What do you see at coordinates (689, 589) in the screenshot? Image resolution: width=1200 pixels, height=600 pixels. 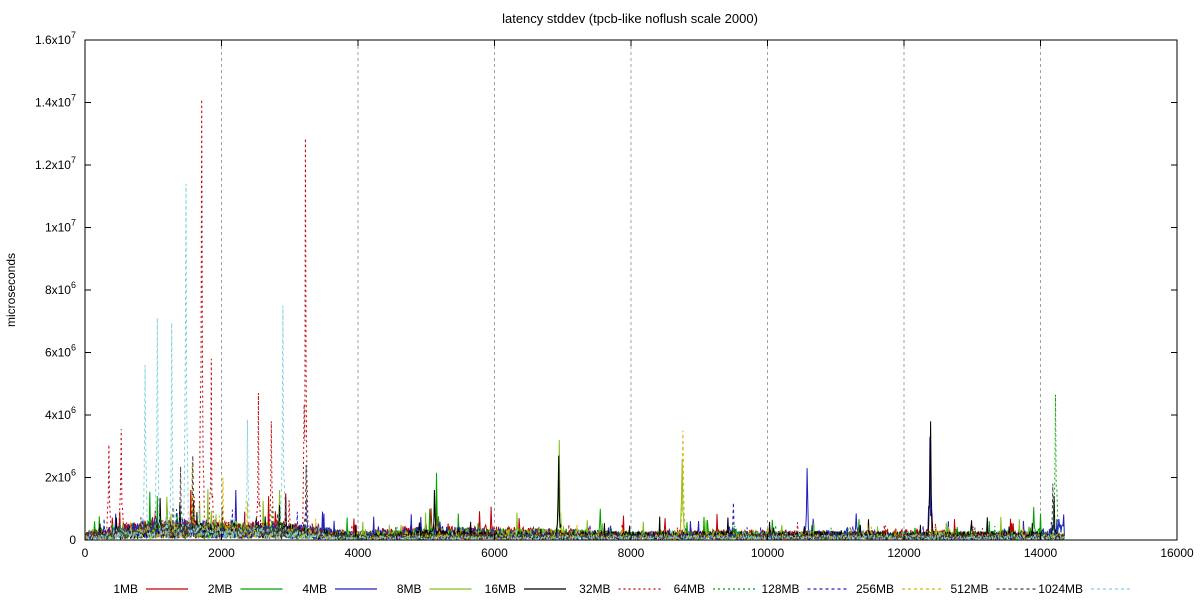 I see `legend-label-64mb: 64MB` at bounding box center [689, 589].